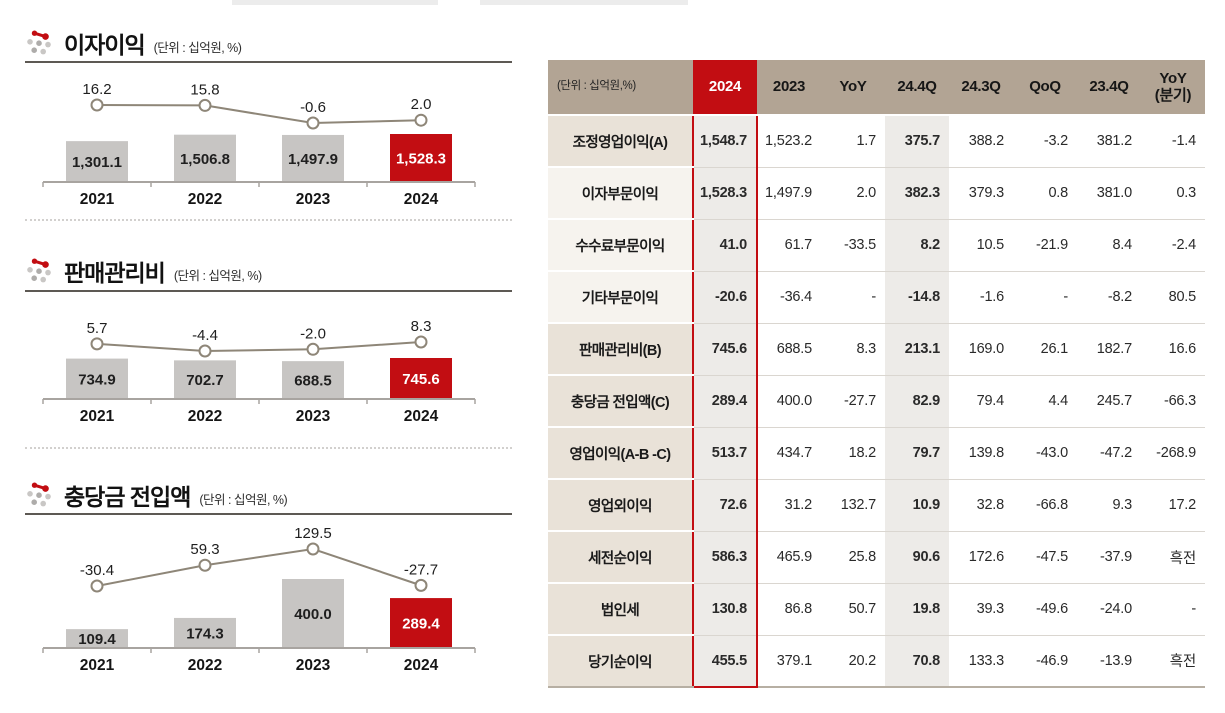 The image size is (1225, 713). Describe the element at coordinates (268, 43) in the screenshot. I see `section-header-interest-income: 이자이익 (단위 : 십억원, %)` at that location.